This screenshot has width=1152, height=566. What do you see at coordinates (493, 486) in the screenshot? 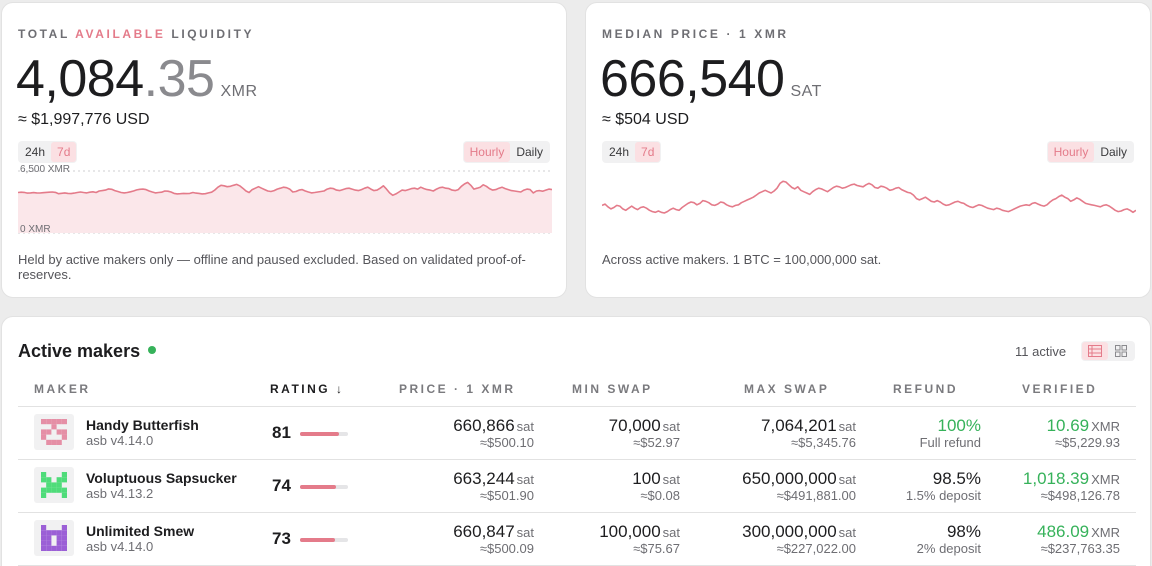
I see `price-cell: 663,244 sat ≈$501.90` at bounding box center [493, 486].